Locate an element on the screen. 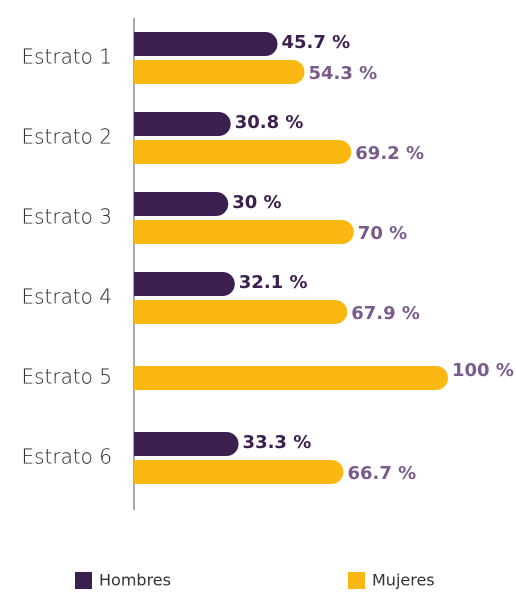 The image size is (516, 594). category-label: Estrato 4 is located at coordinates (66, 297).